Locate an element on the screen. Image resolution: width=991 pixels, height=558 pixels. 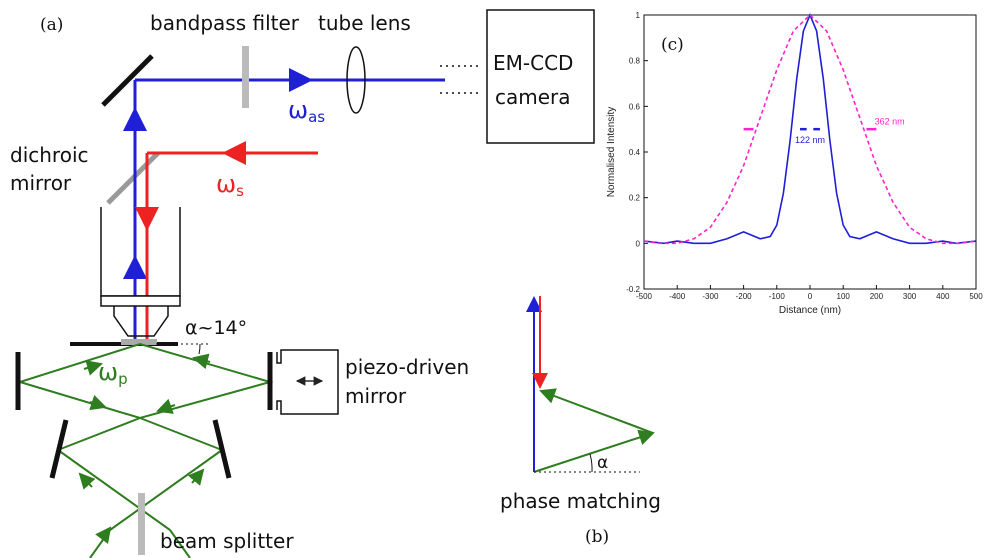
series-narrow-profile-line is located at coordinates (810, 128).